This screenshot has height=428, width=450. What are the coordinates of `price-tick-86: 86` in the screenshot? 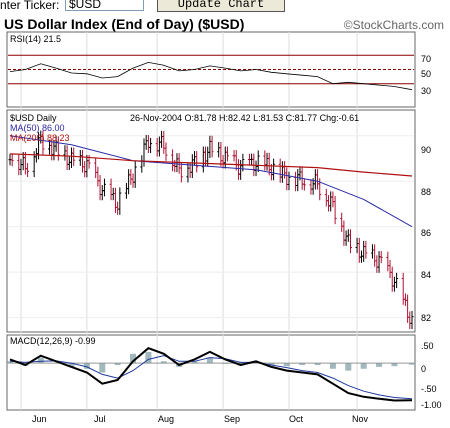 It's located at (426, 233).